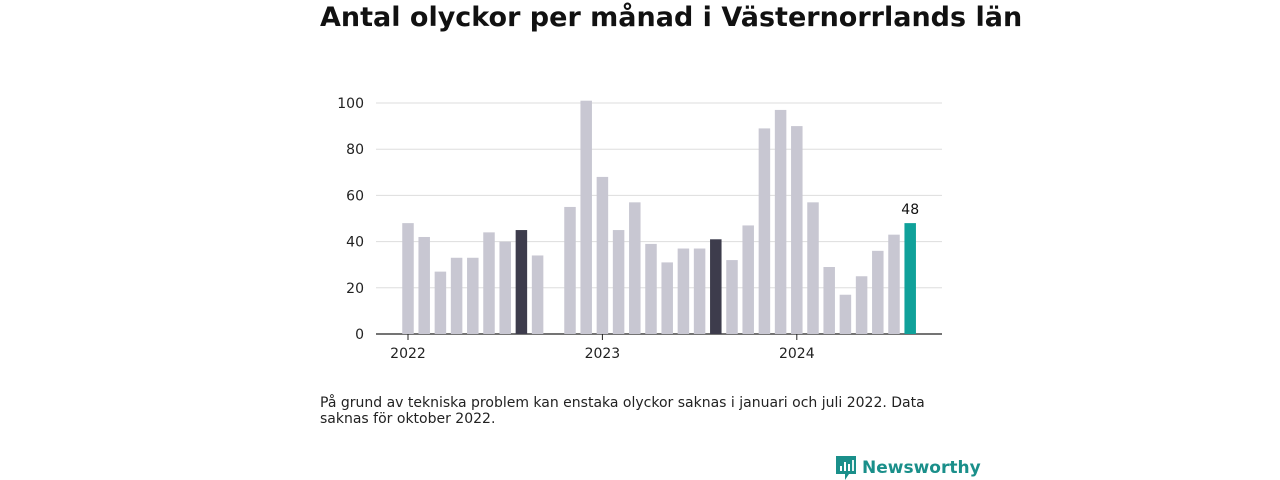 This screenshot has height=480, width=1280. Describe the element at coordinates (910, 210) in the screenshot. I see `latest-value-label: 48` at that location.